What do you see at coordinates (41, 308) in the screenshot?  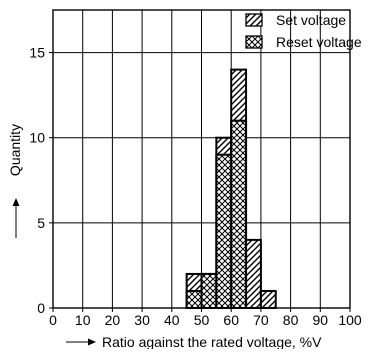 I see `y-tick-label-0: 0` at bounding box center [41, 308].